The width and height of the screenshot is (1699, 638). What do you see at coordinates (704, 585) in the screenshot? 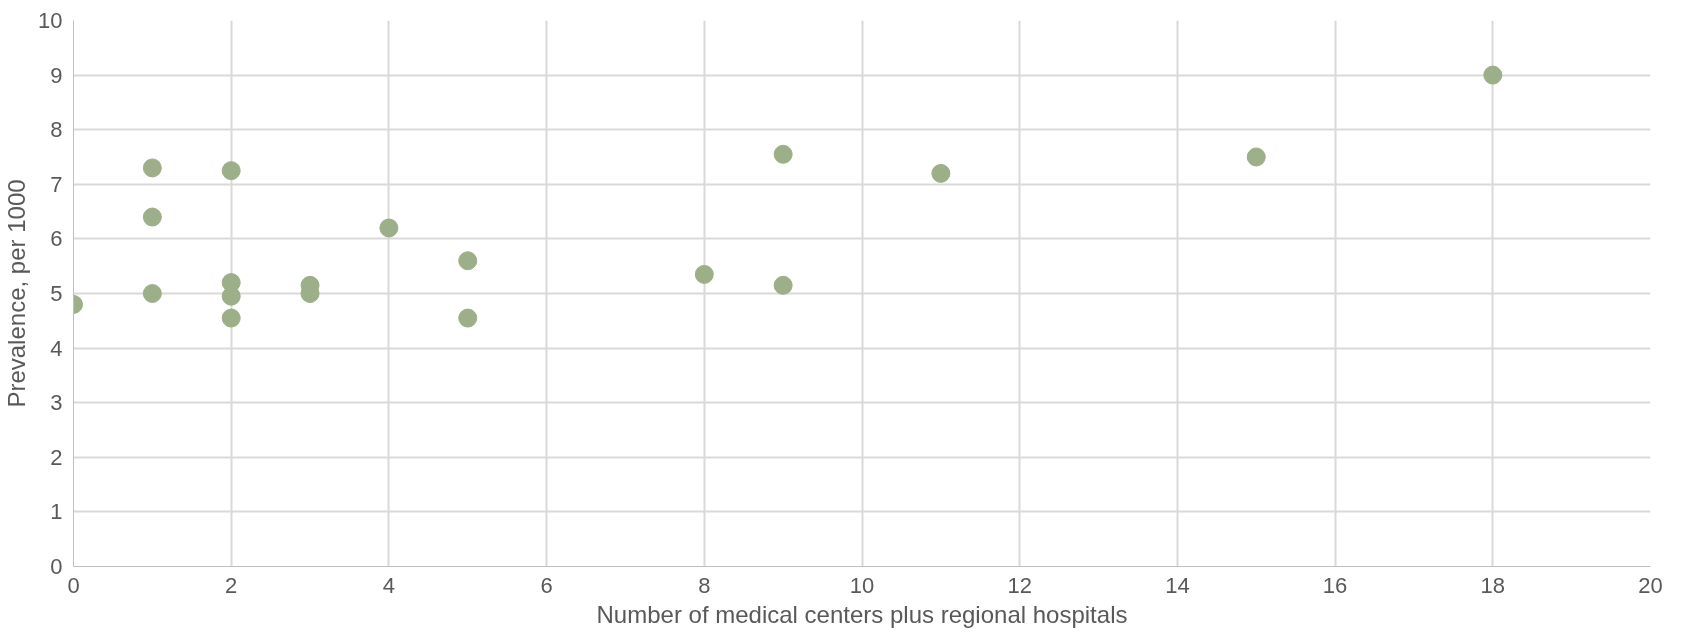
I see `x-tick-label: 8` at bounding box center [704, 585].